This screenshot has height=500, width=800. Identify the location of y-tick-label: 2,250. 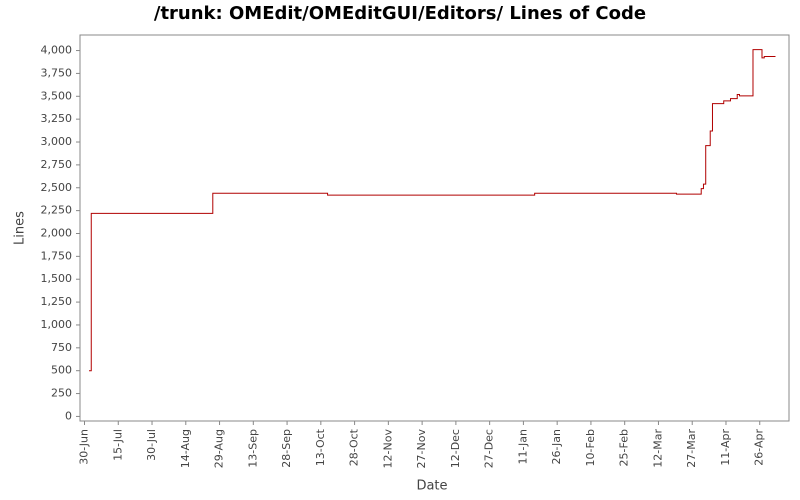
(57, 210).